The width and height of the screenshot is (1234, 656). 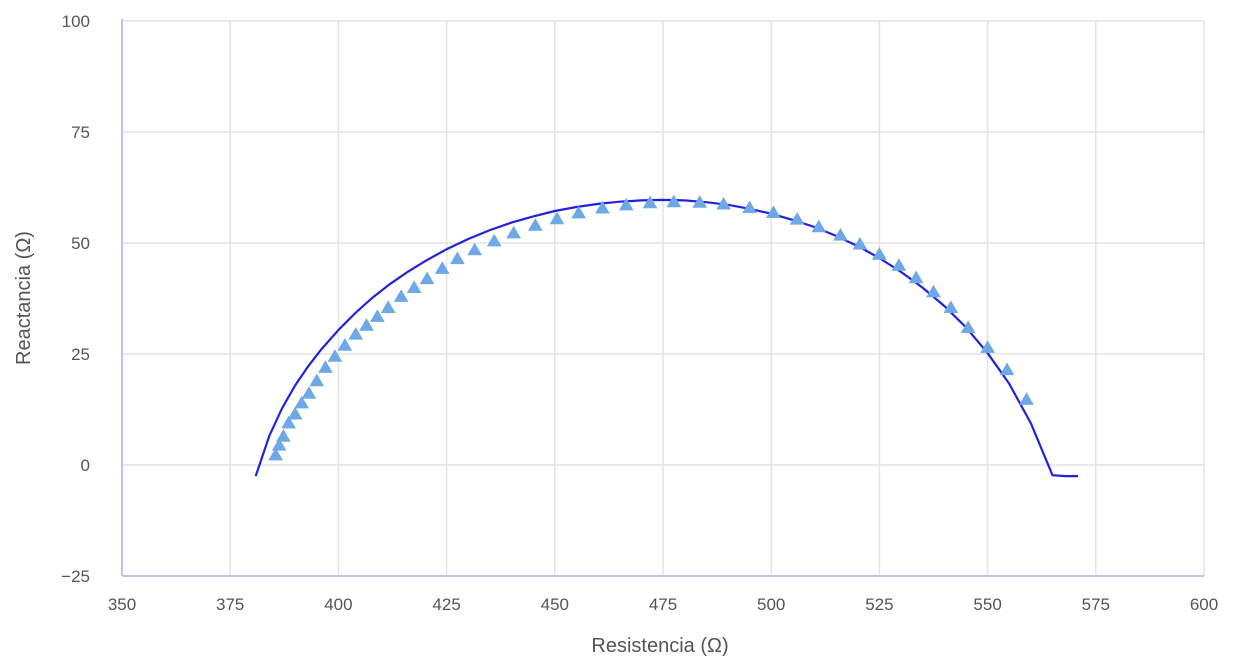 What do you see at coordinates (771, 604) in the screenshot?
I see `x-tick-label: 500` at bounding box center [771, 604].